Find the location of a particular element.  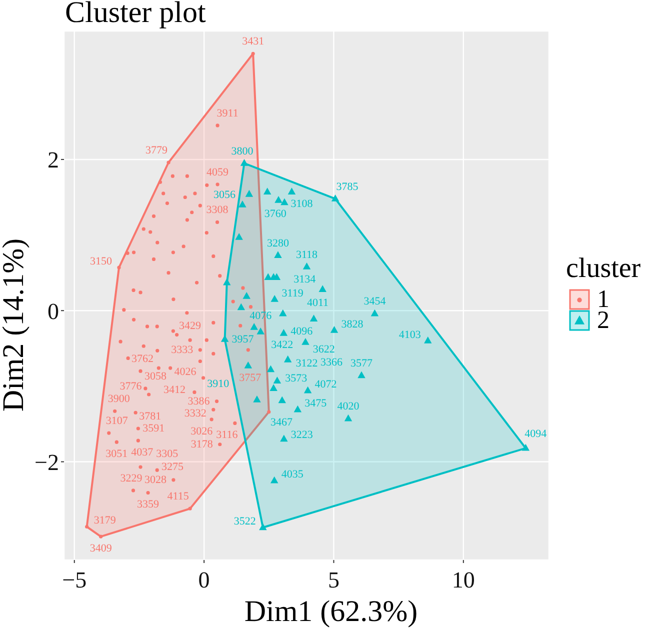

annotation: 4011 is located at coordinates (317, 302).